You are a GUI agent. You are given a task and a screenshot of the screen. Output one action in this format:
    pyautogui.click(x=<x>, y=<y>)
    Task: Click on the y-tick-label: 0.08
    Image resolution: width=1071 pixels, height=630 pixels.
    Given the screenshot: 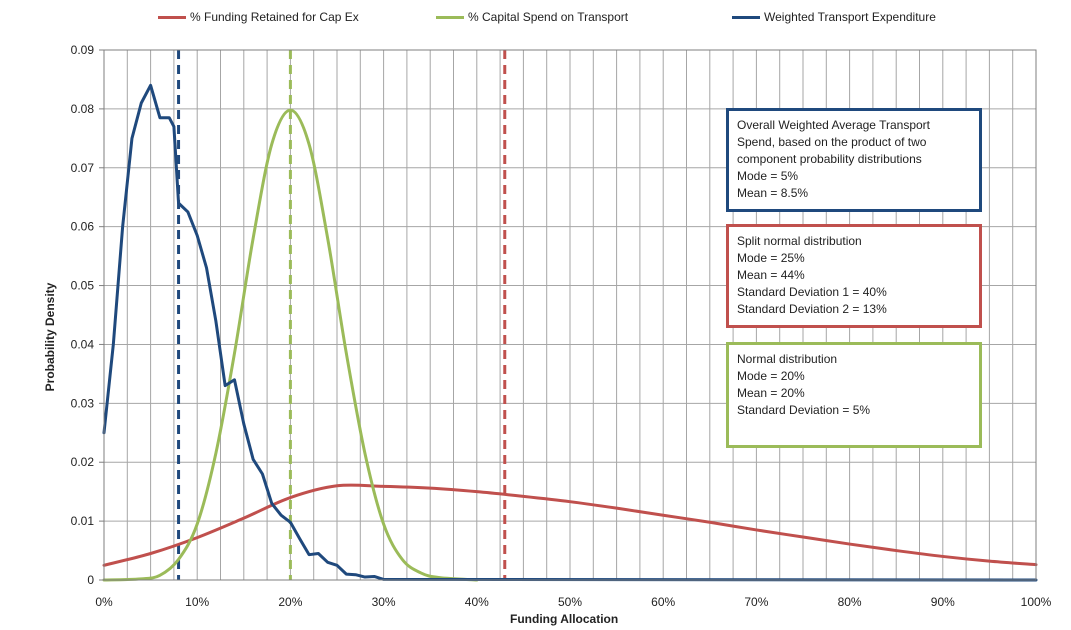 What is the action you would take?
    pyautogui.click(x=83, y=109)
    